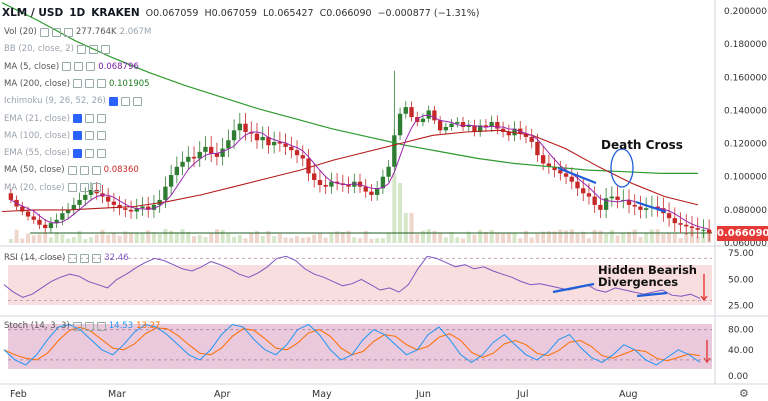  Describe the element at coordinates (222, 394) in the screenshot. I see `time-tick-label: Apr` at that location.